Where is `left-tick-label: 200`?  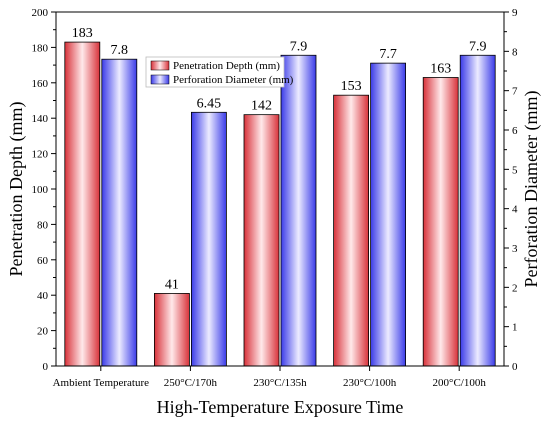
left-tick-label: 200 is located at coordinates (40, 13).